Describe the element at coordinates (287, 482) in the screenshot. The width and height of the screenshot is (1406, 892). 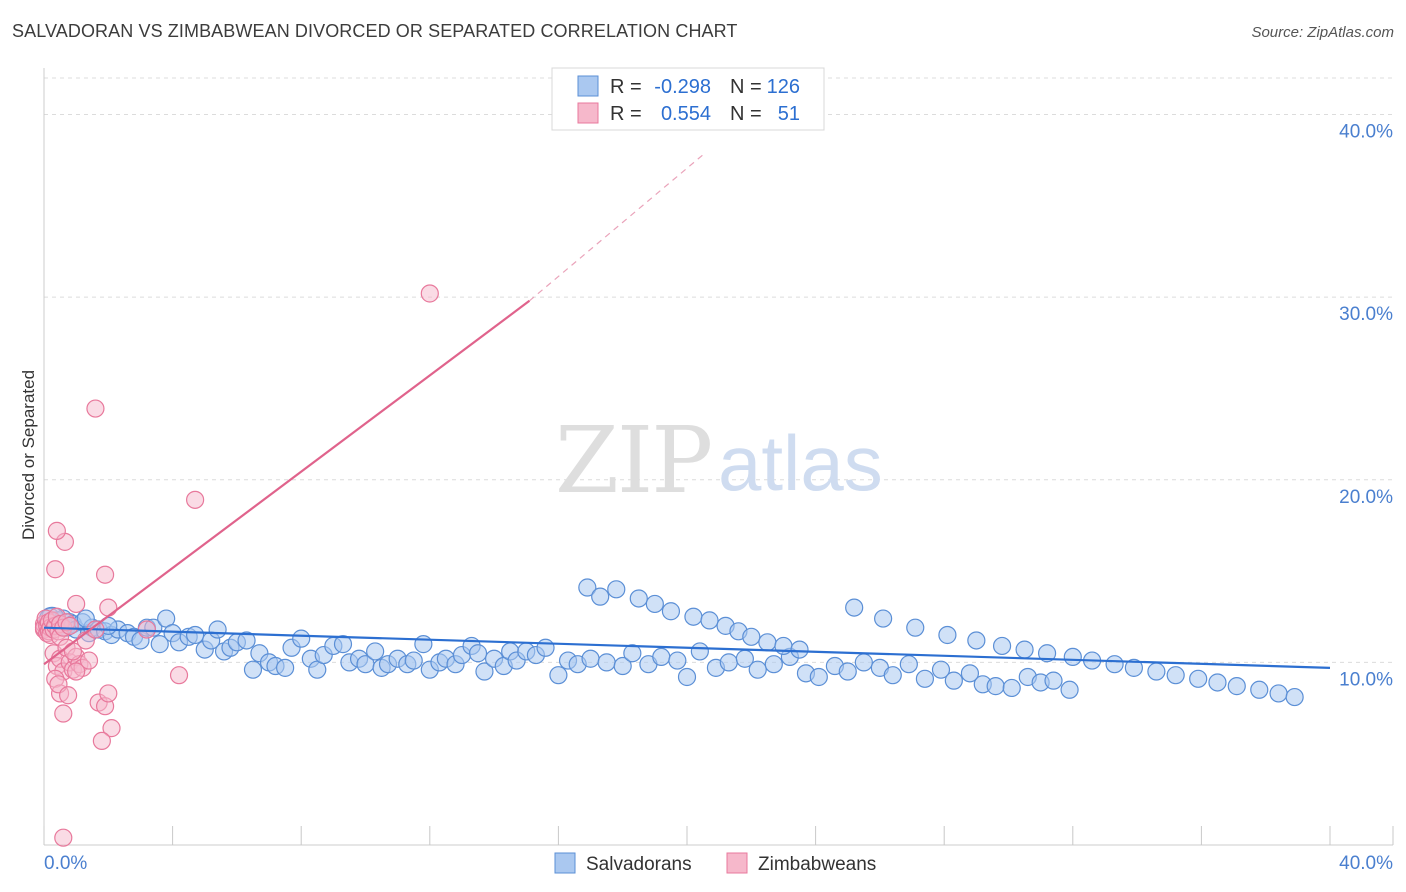
I see `zimbabweans-trend-line` at that location.